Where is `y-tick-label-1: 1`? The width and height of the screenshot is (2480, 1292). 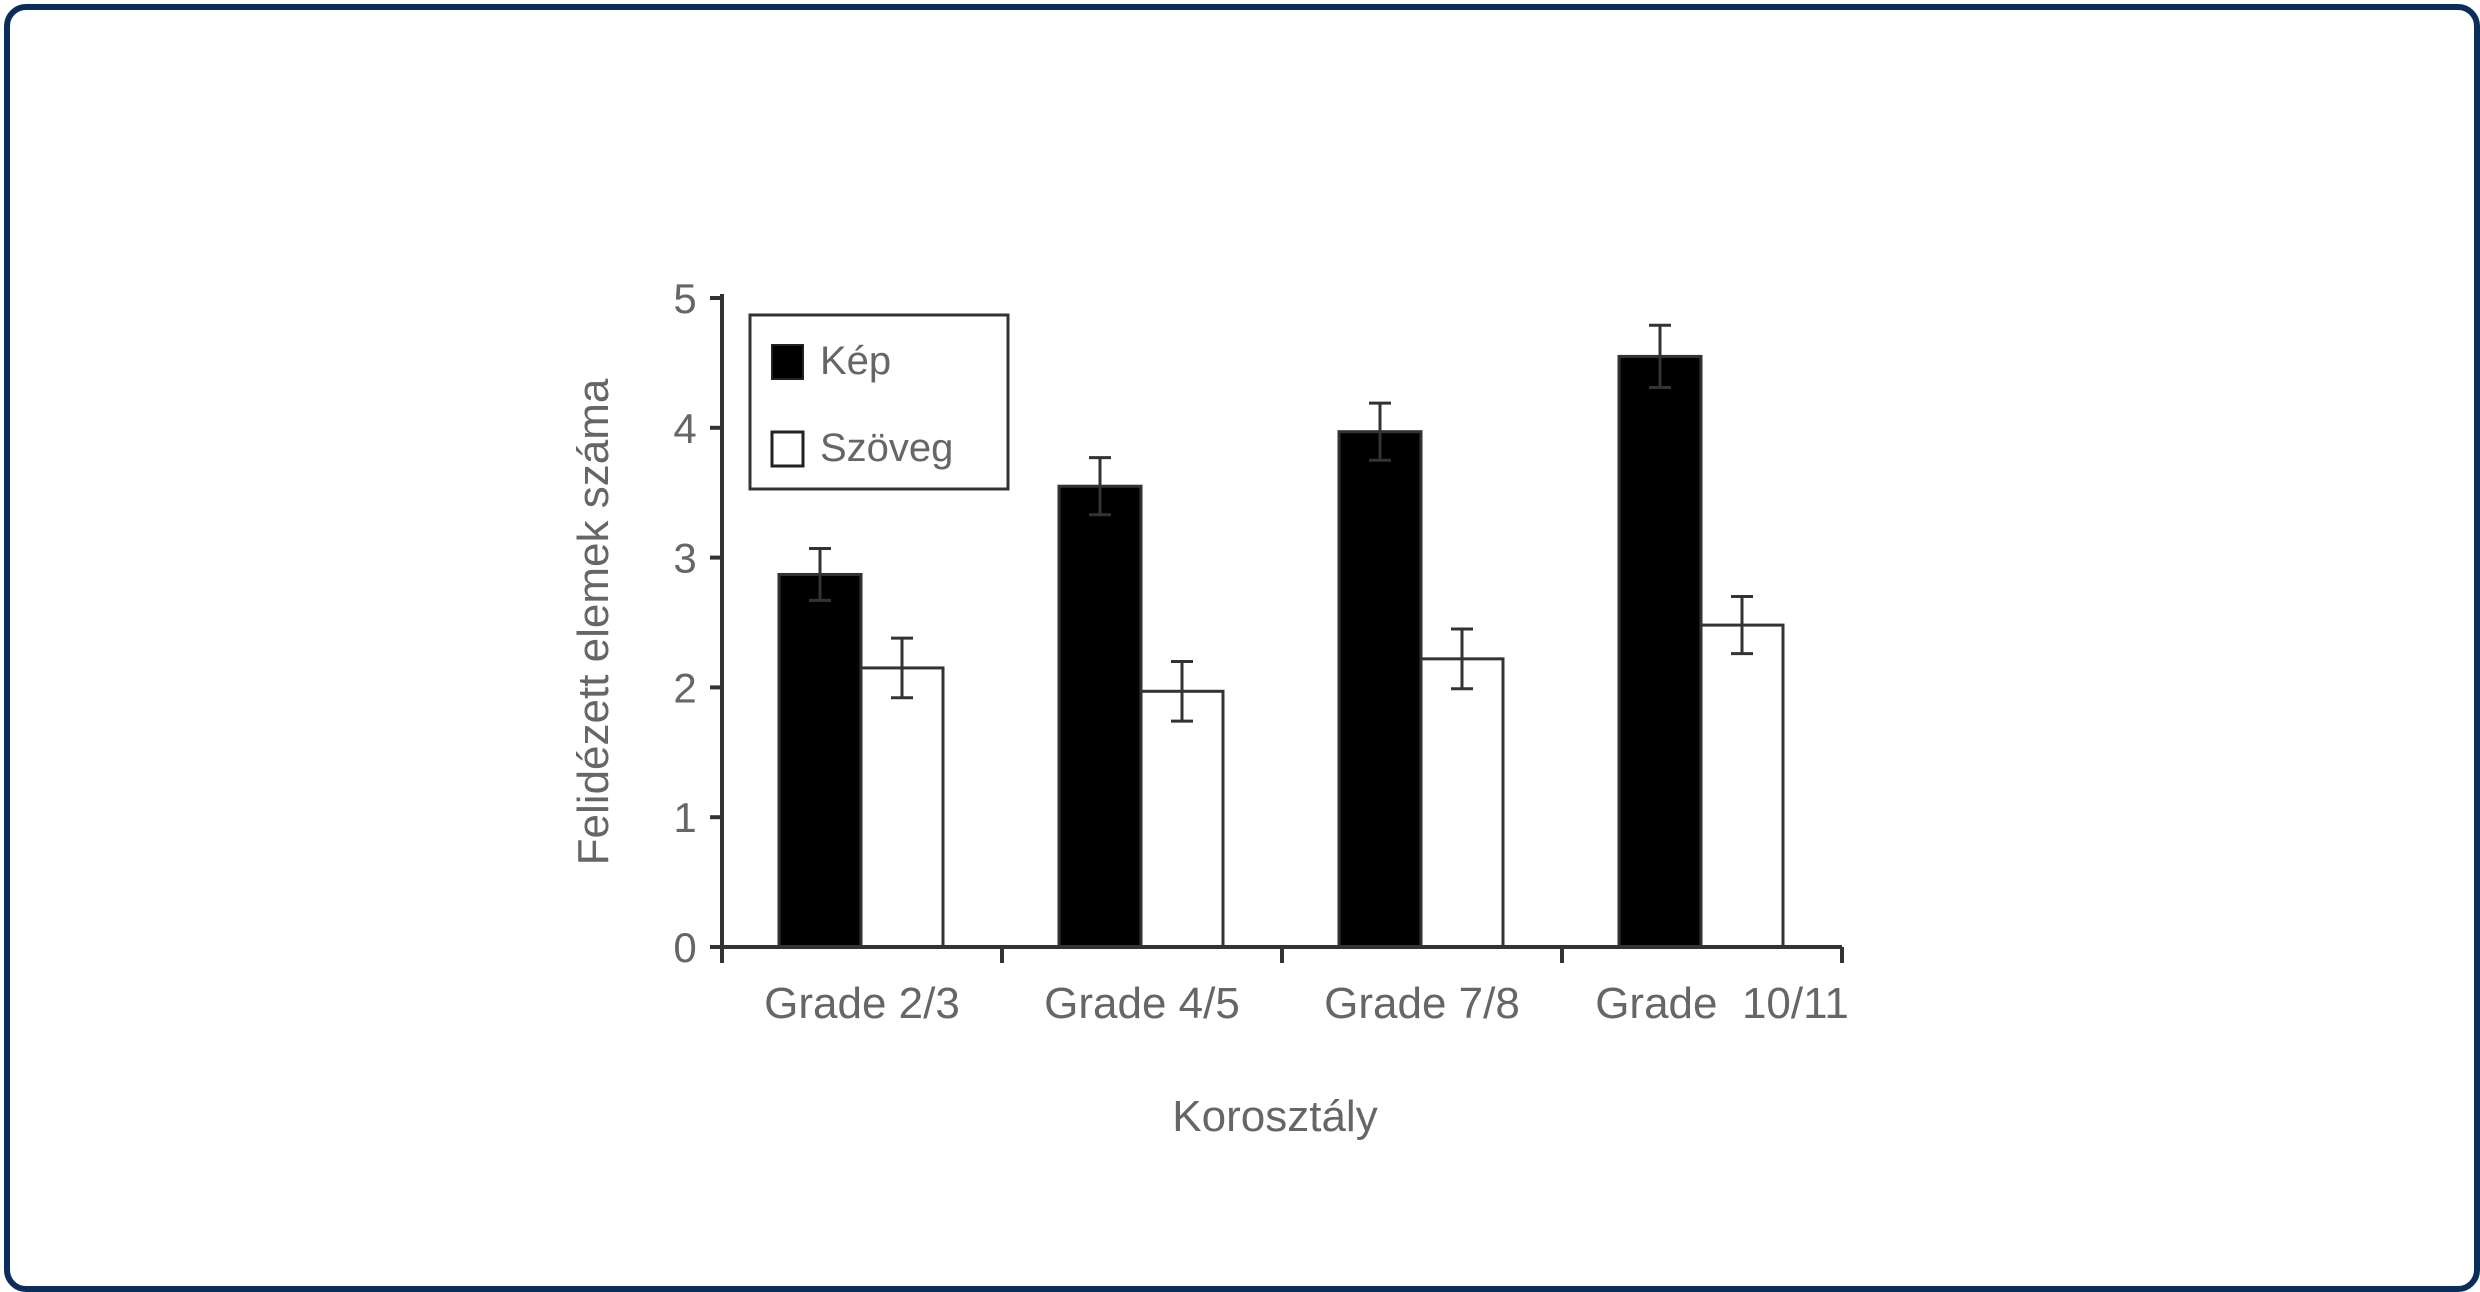
y-tick-label-1: 1 is located at coordinates (684, 817).